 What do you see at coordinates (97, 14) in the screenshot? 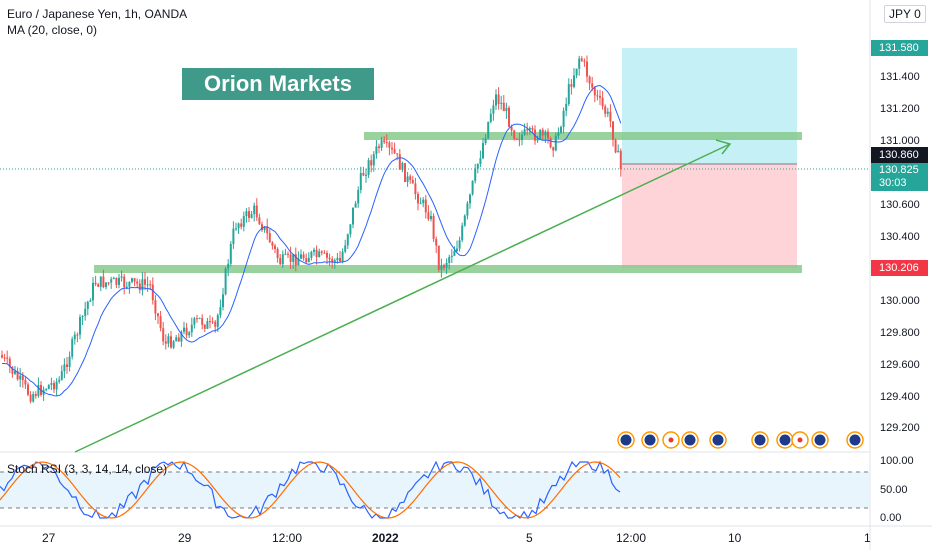
I see `symbol-title: Euro / Japanese Yen, 1h, OANDA` at bounding box center [97, 14].